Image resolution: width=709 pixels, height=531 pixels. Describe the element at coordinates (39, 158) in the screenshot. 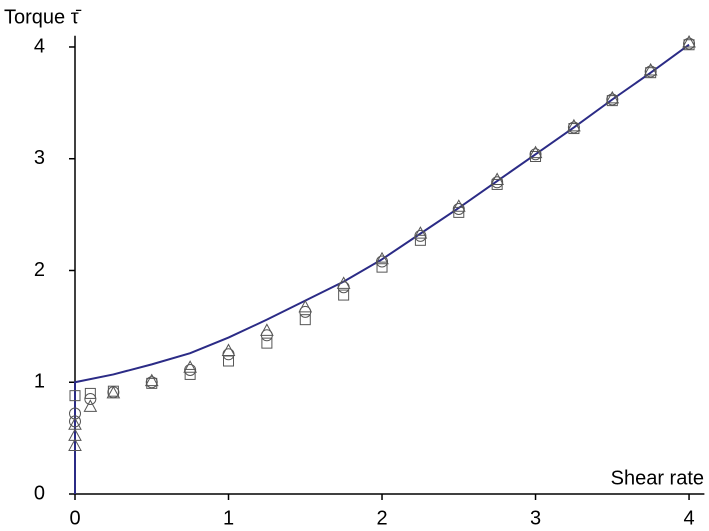

I see `y-tick-label: 3` at that location.